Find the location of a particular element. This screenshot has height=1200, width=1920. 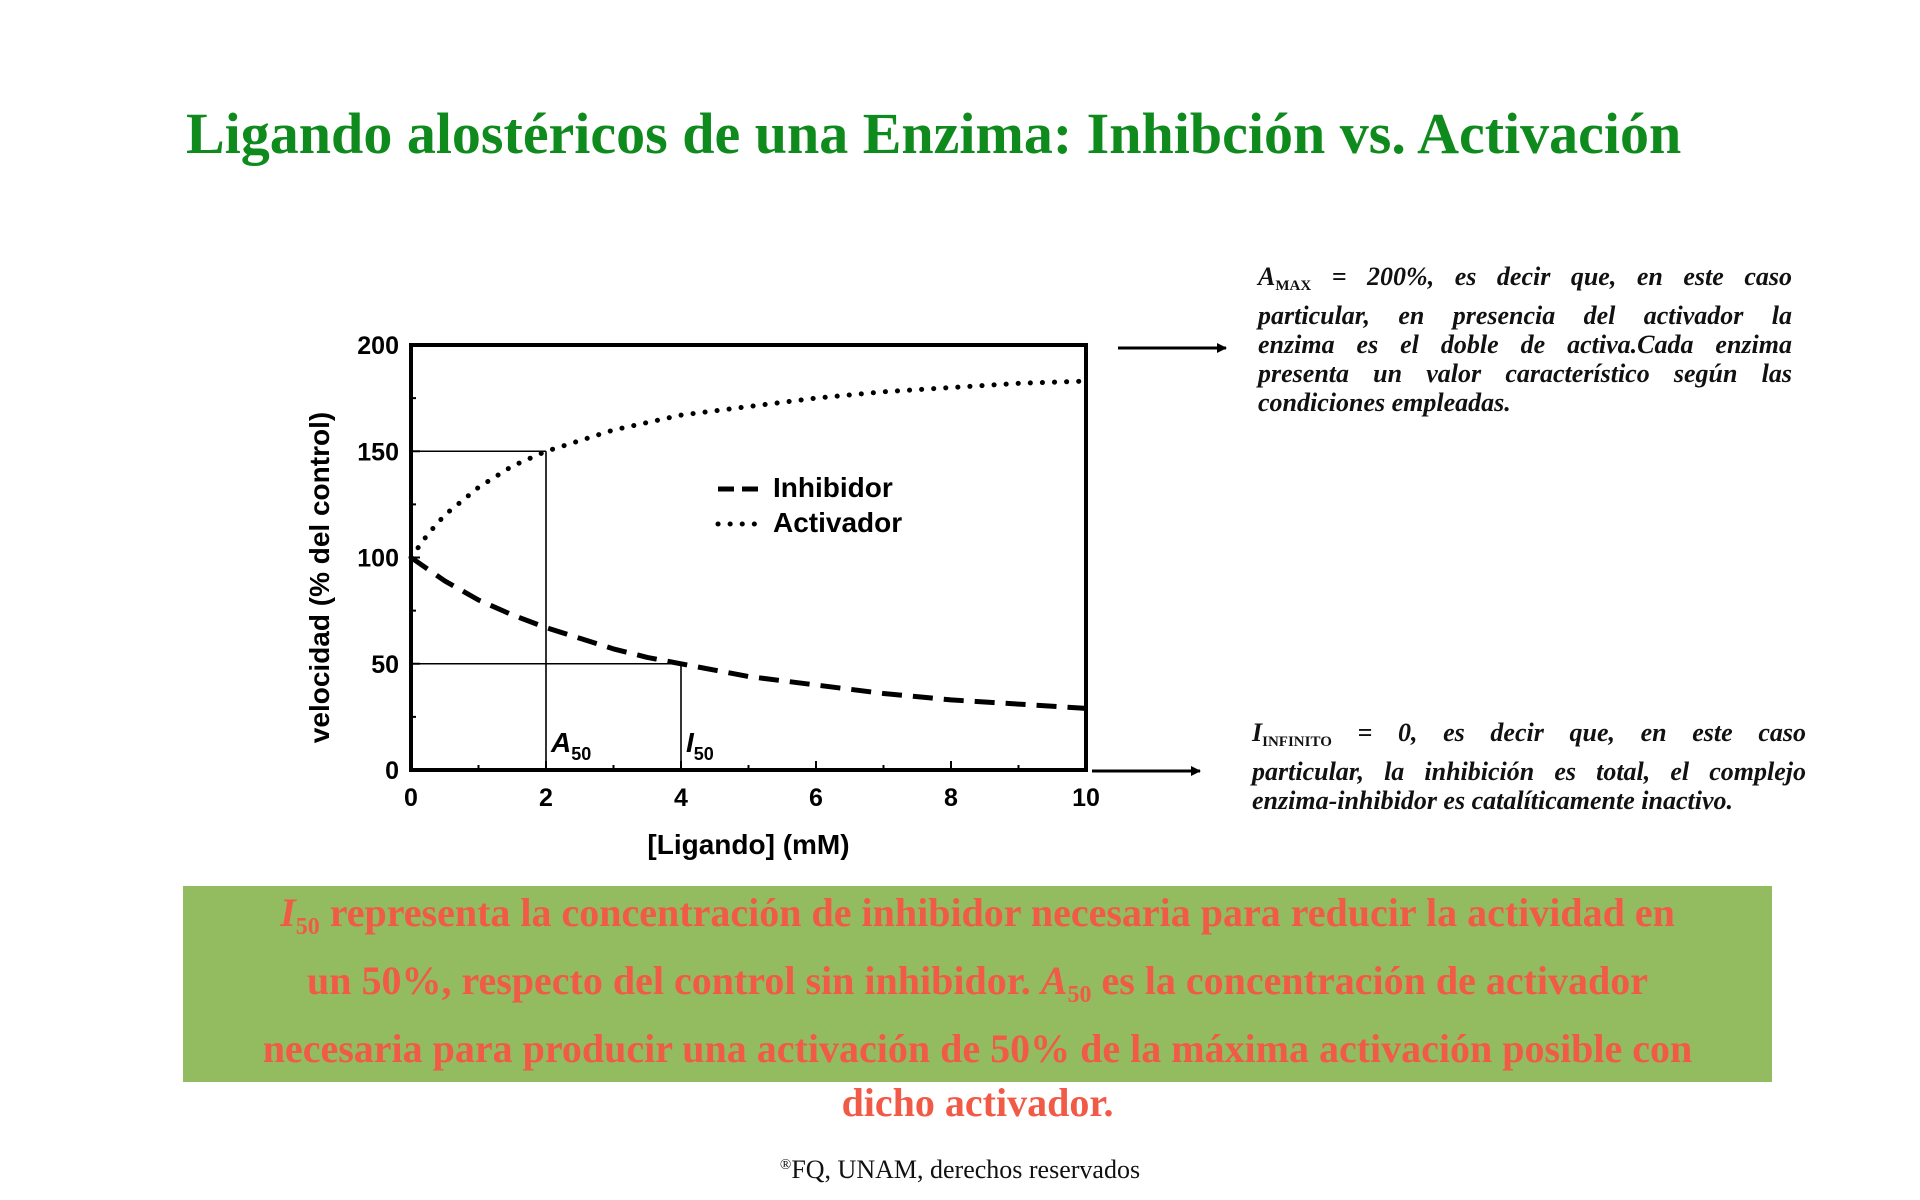

data-series is located at coordinates (748, 544).